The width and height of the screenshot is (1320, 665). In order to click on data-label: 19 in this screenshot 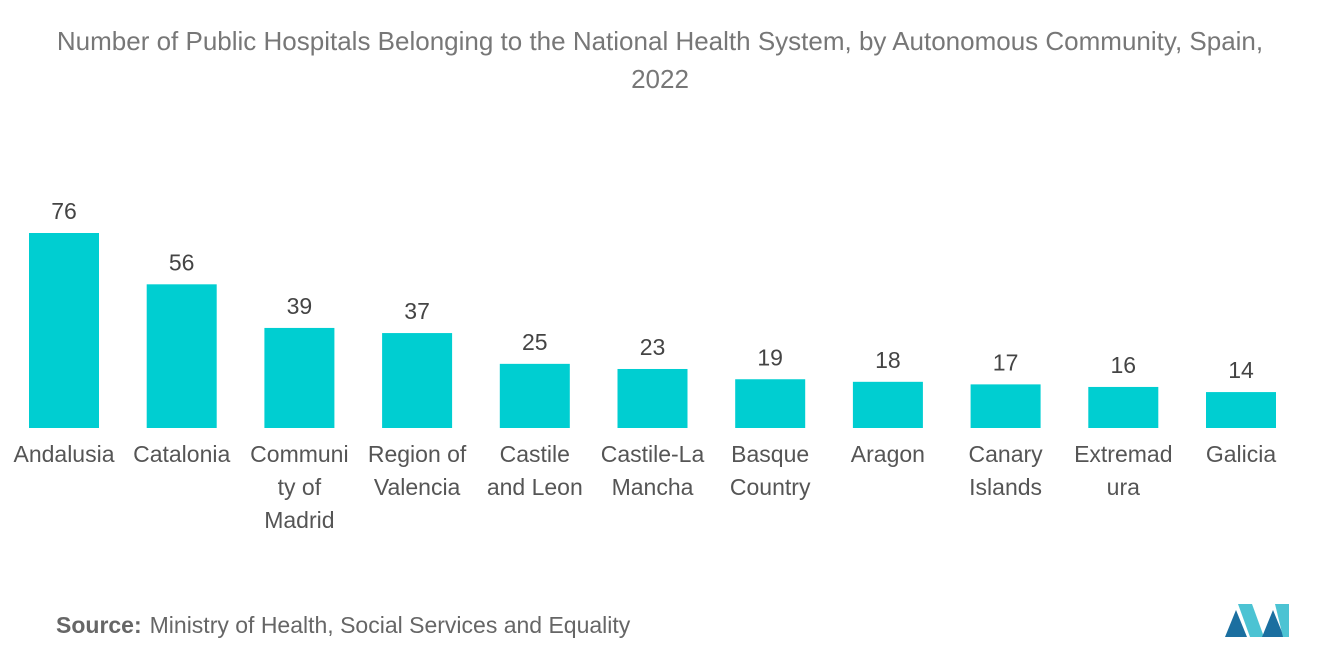, I will do `click(770, 357)`.